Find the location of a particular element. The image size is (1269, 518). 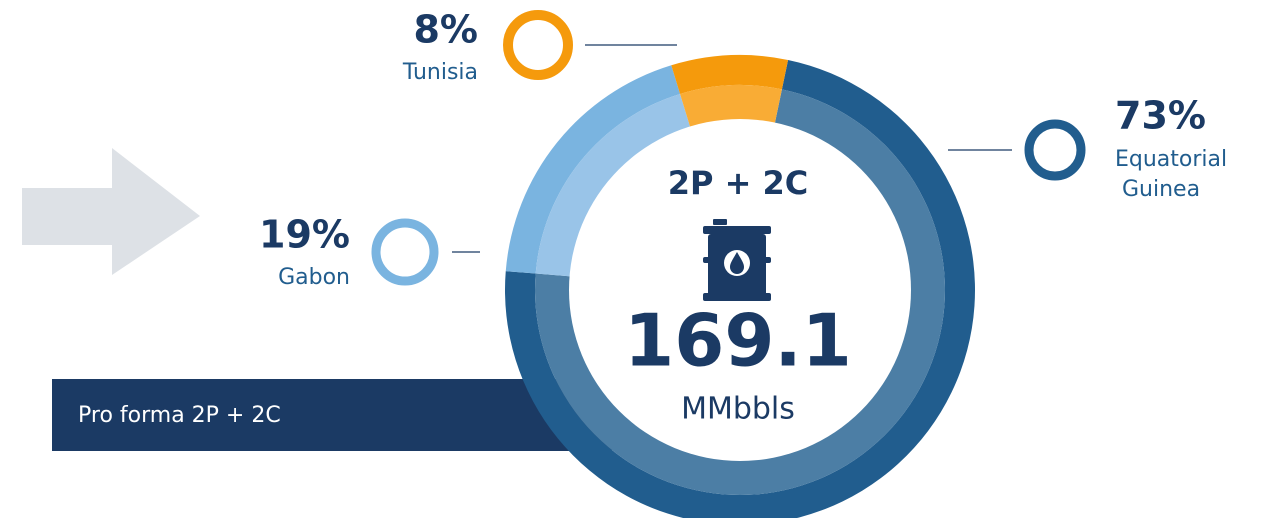

legend-label: Gabon is located at coordinates (314, 277).